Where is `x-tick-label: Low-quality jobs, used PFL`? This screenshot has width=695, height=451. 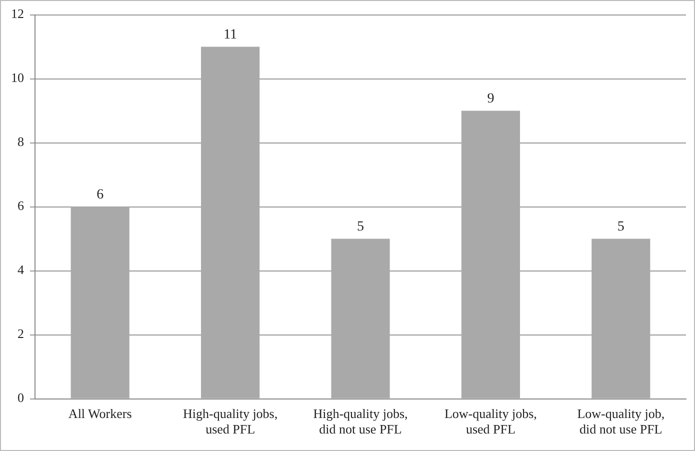 x-tick-label: Low-quality jobs, used PFL is located at coordinates (490, 421).